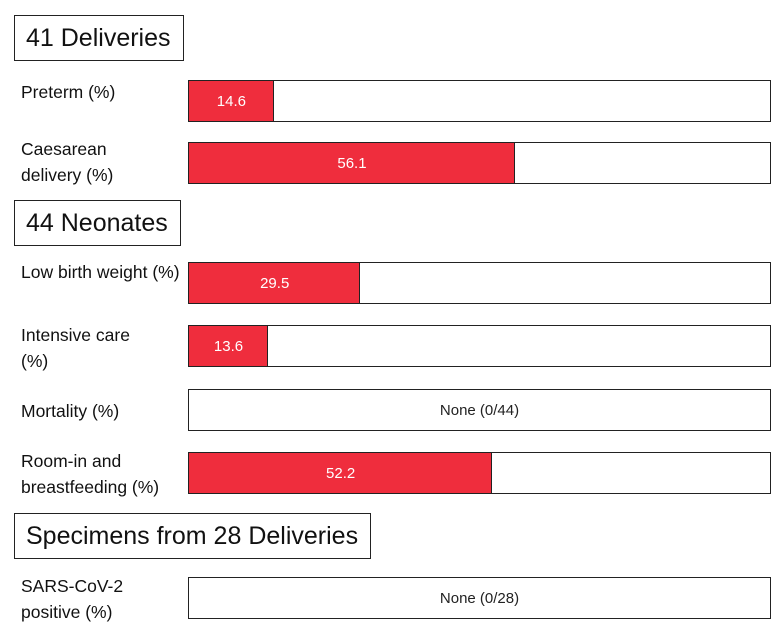  I want to click on bar-value-preterm: 14.6, so click(231, 101).